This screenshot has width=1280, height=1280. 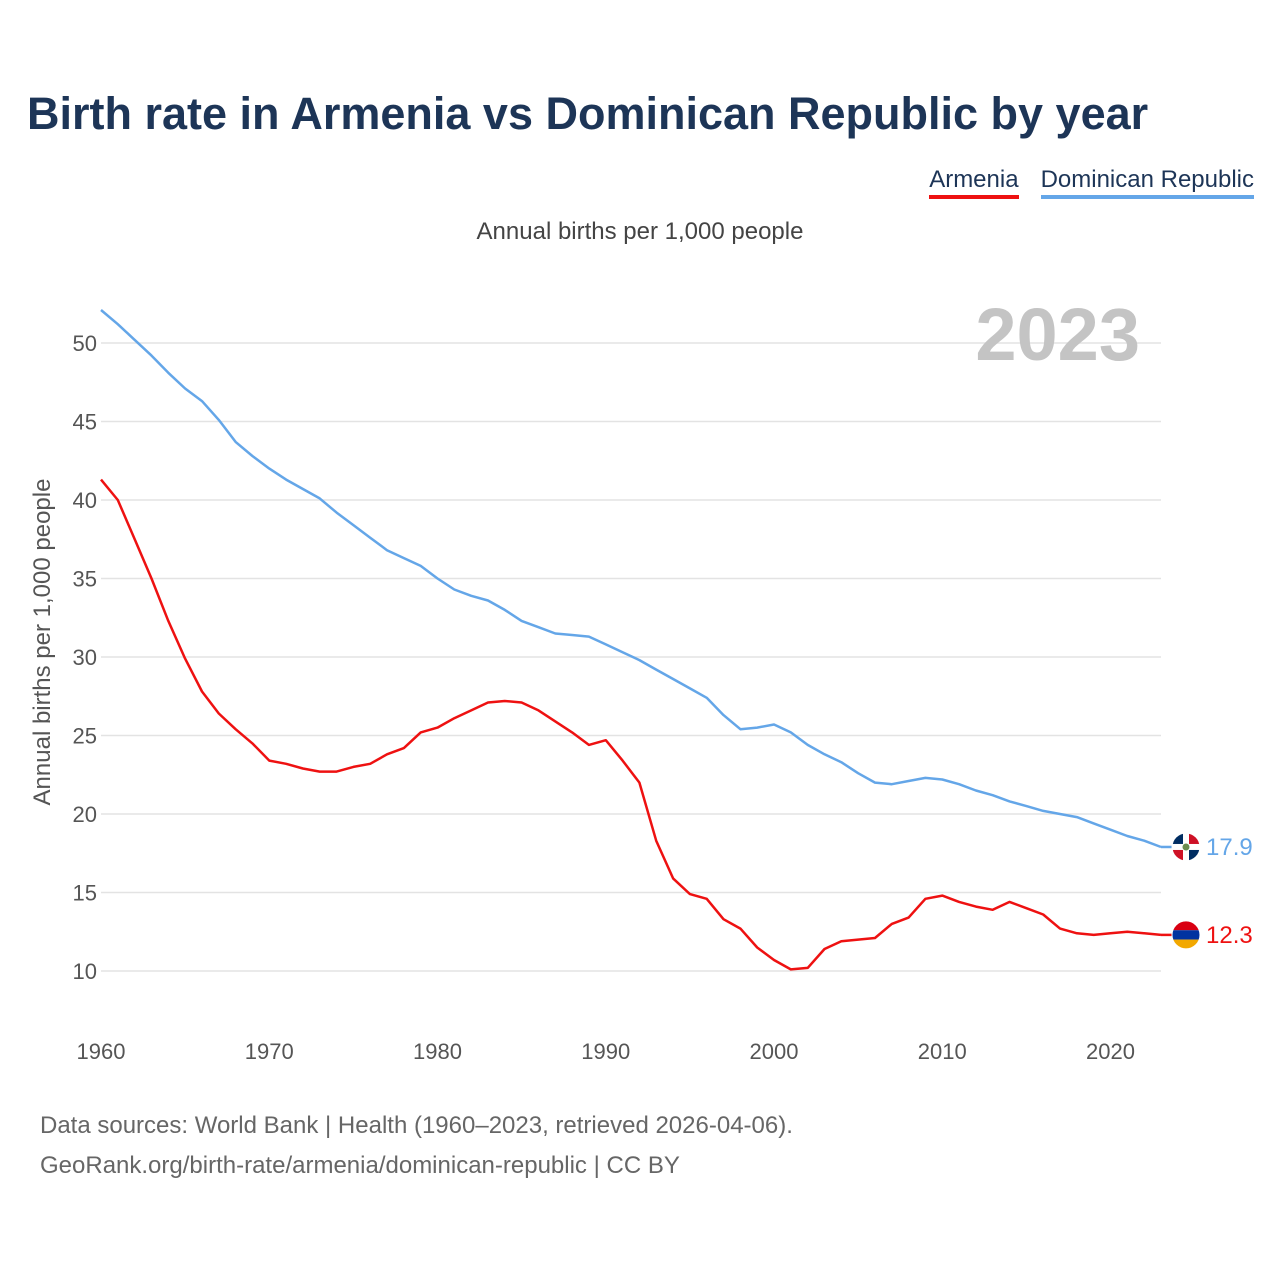 What do you see at coordinates (42, 642) in the screenshot?
I see `y-axis-label: Annual births per 1,000 people` at bounding box center [42, 642].